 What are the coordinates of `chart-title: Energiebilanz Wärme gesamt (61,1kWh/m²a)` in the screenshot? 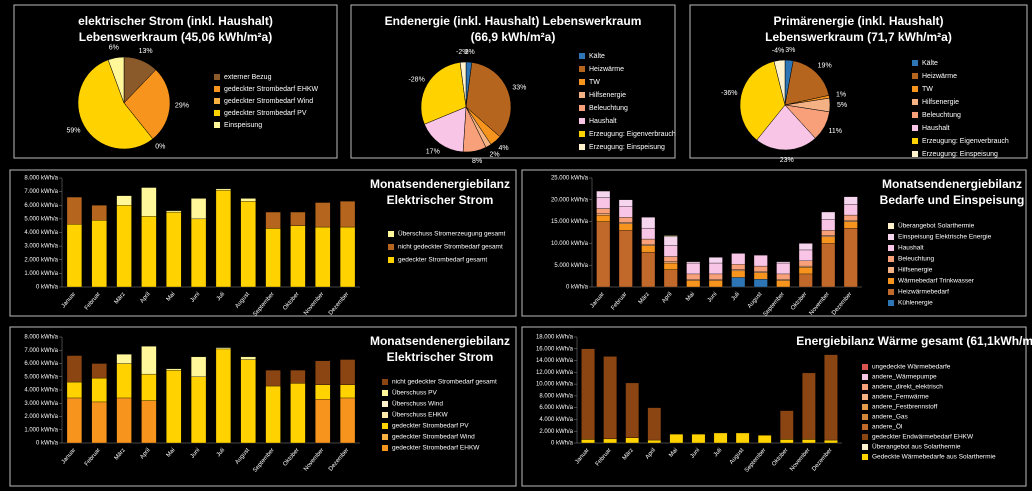 It's located at (914, 341).